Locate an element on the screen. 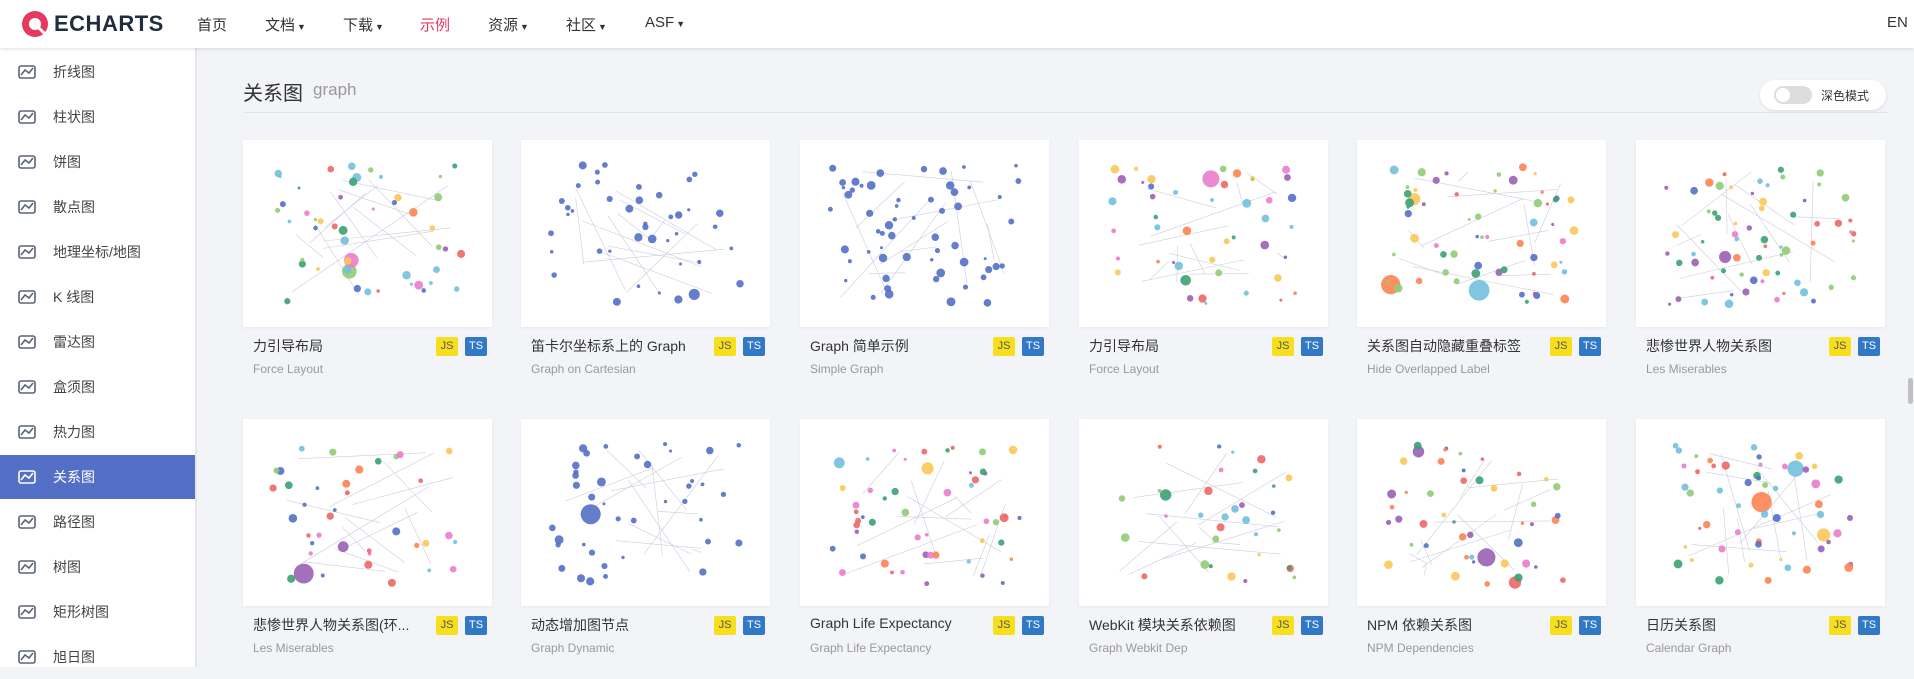 The image size is (1914, 679). sidebar-item: 地理坐标/地图 is located at coordinates (97, 252).